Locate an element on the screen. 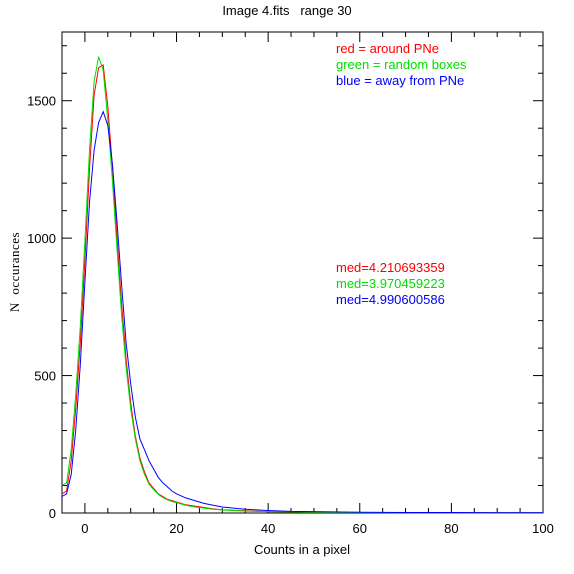 The width and height of the screenshot is (574, 574). median-label: med=4.210693359 is located at coordinates (390, 267).